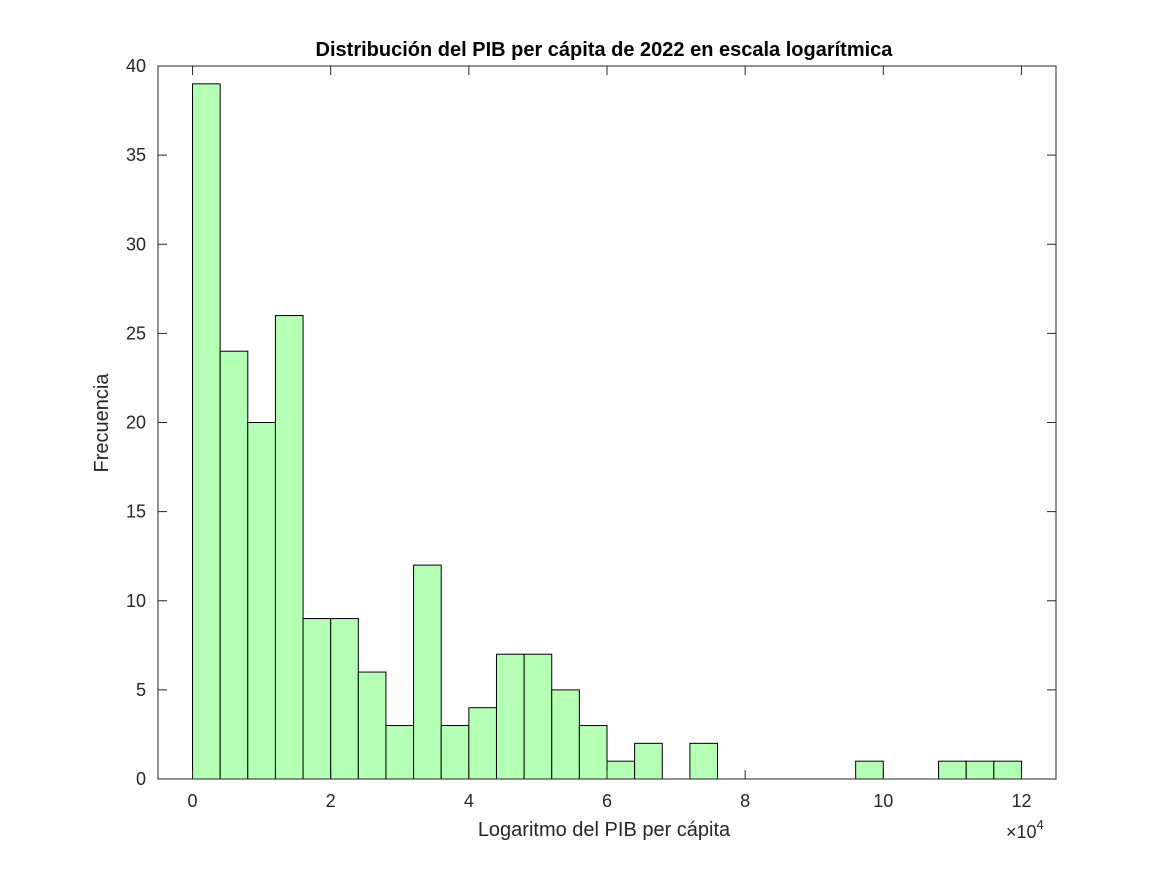 The width and height of the screenshot is (1167, 875). I want to click on x-axis-exponent-power: 4, so click(1040, 824).